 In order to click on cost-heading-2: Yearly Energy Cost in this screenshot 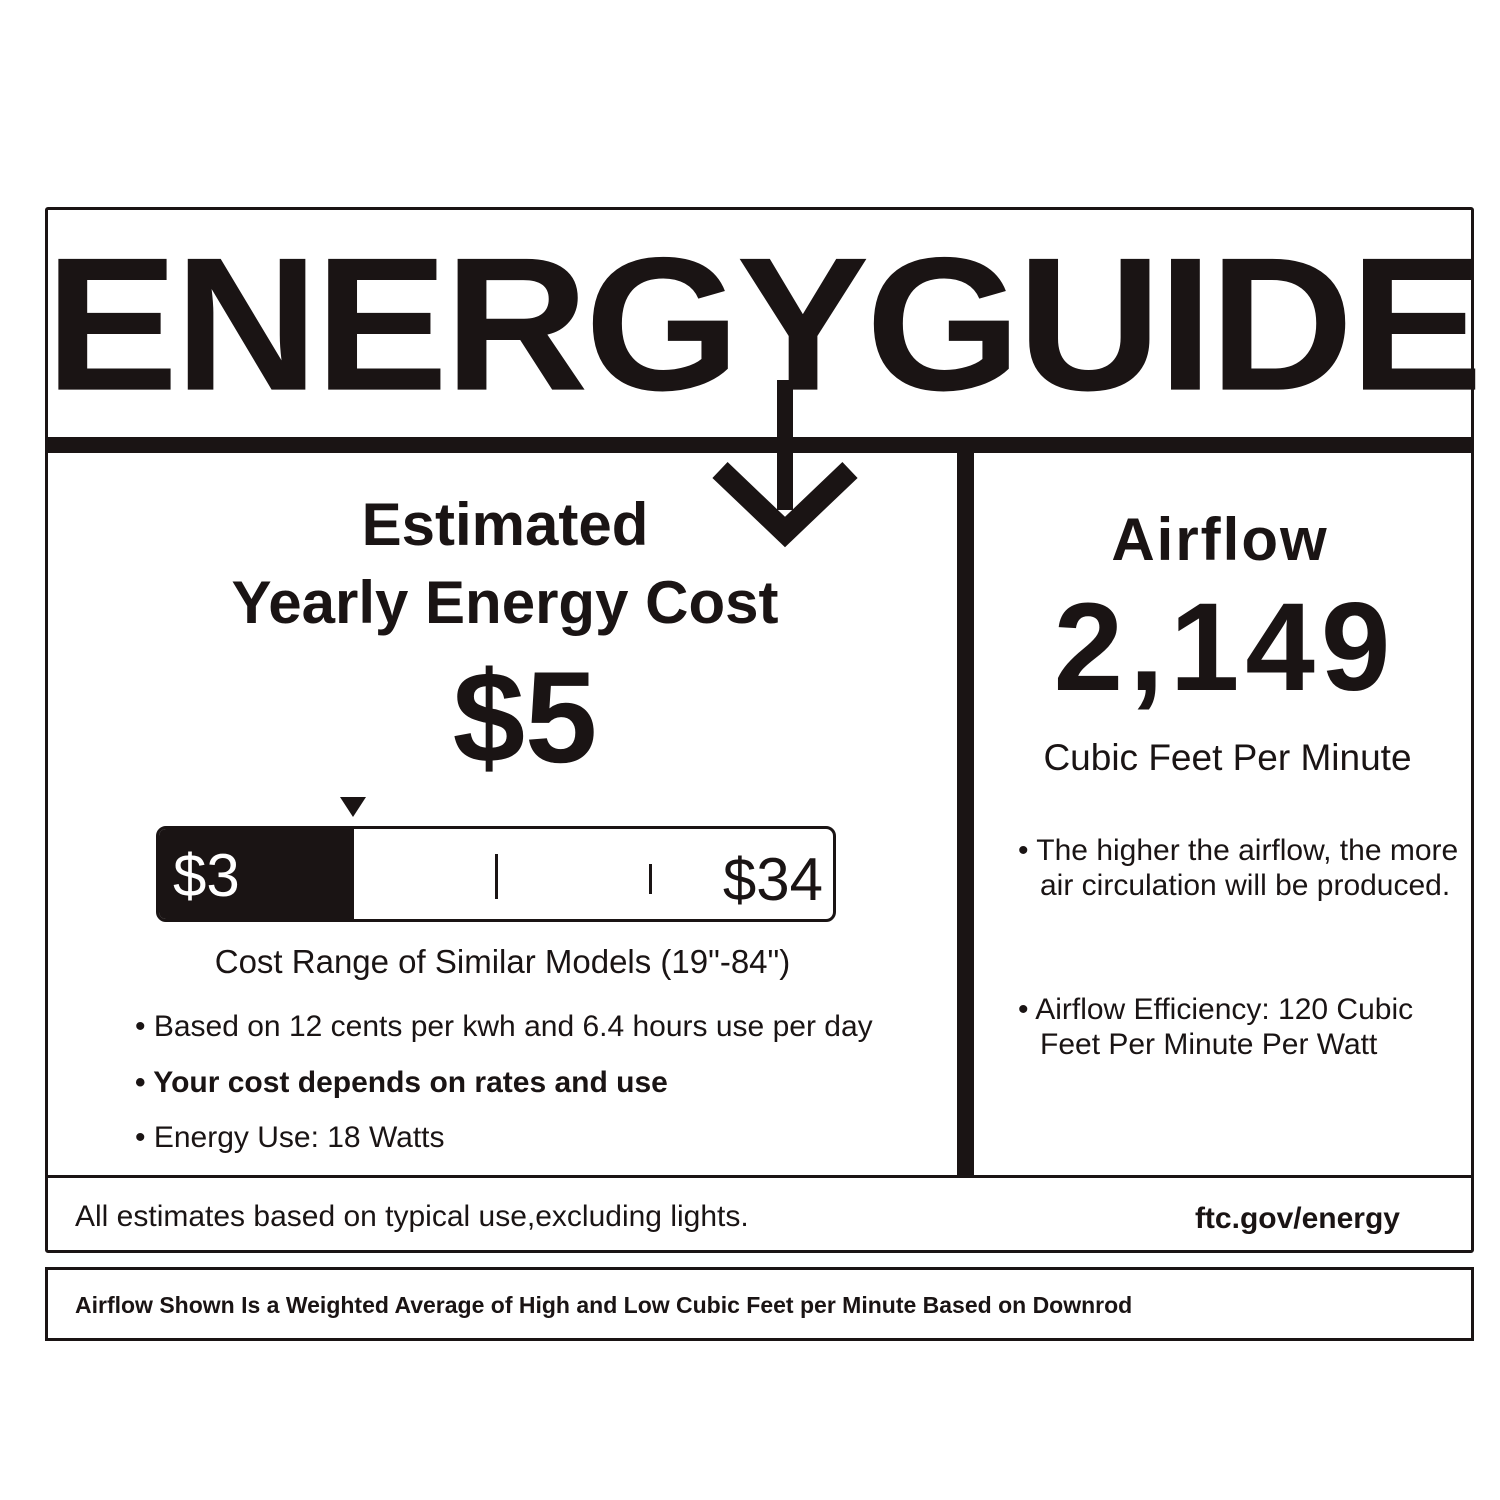, I will do `click(505, 602)`.